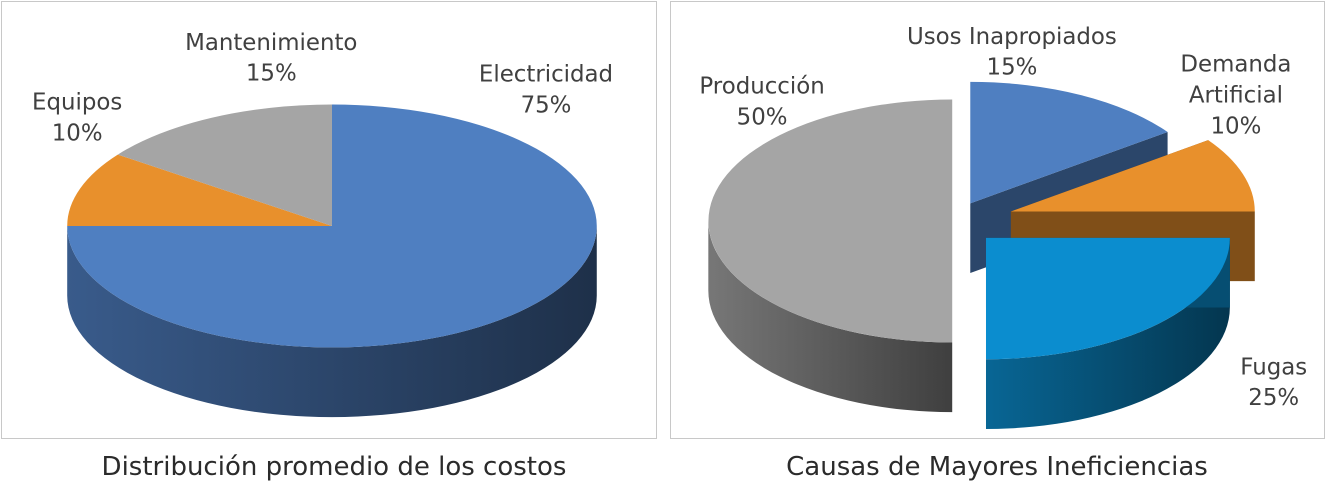 Image resolution: width=1326 pixels, height=487 pixels. What do you see at coordinates (762, 117) in the screenshot?
I see `slice-value-produccion: 50%` at bounding box center [762, 117].